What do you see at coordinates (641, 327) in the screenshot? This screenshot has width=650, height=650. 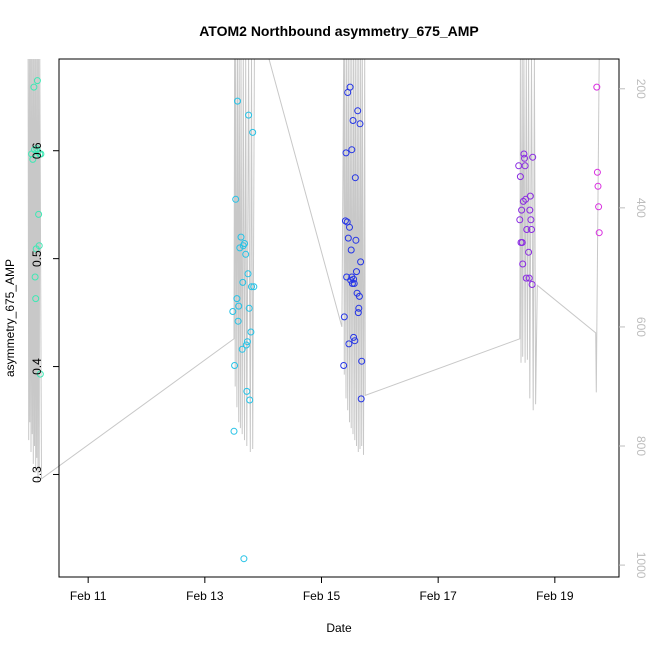 I see `y2-tick-label: 600` at bounding box center [641, 327].